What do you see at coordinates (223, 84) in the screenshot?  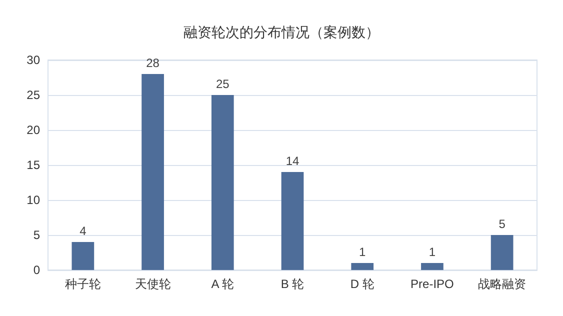 I see `data-label: 25` at bounding box center [223, 84].